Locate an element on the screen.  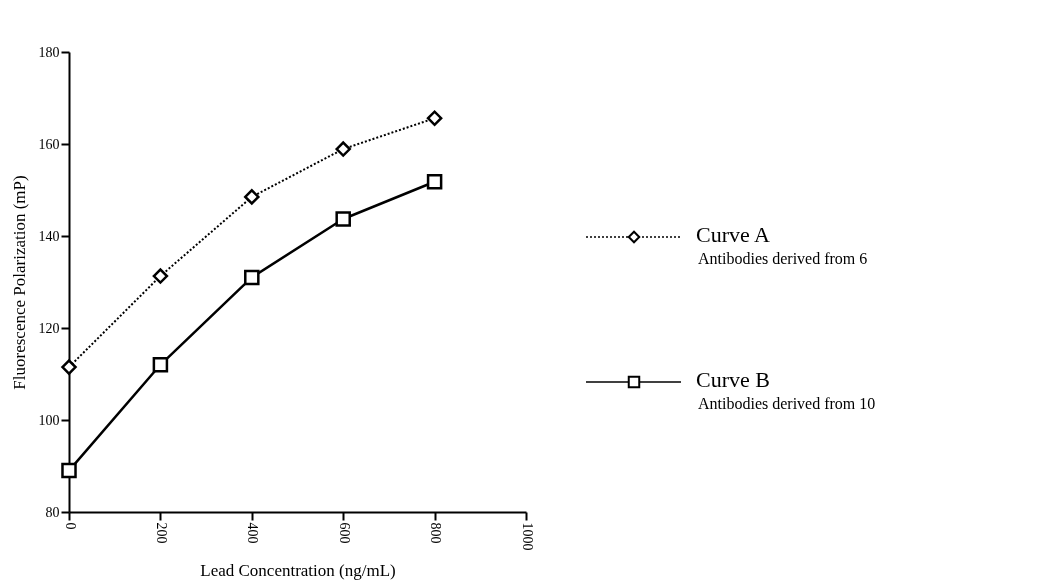
y-tick-label: 140 is located at coordinates (49, 236).